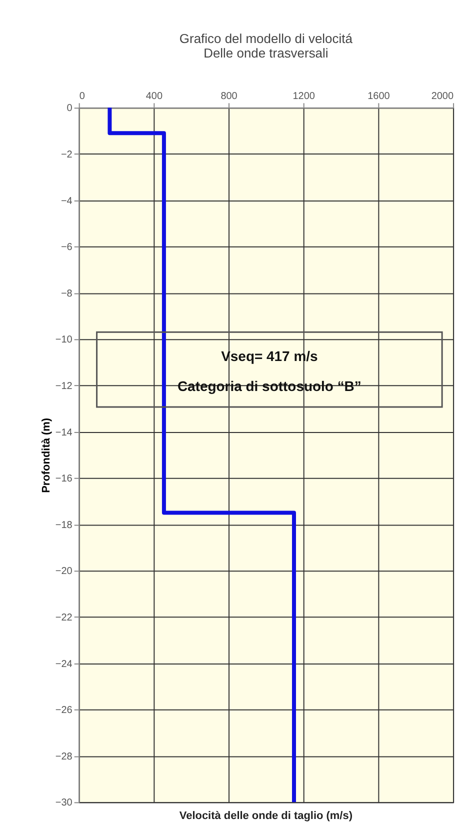  I want to click on x-tick-label: 400, so click(154, 96).